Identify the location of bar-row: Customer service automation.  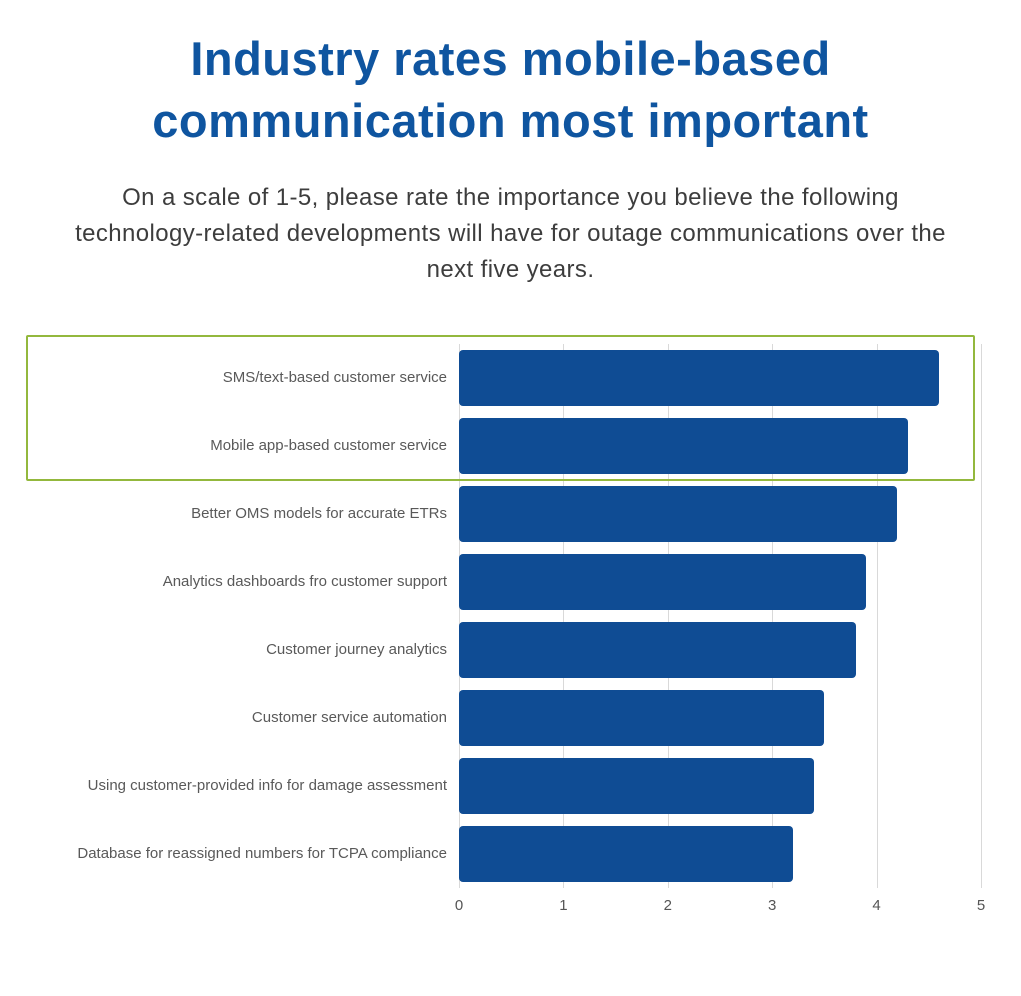
(500, 718).